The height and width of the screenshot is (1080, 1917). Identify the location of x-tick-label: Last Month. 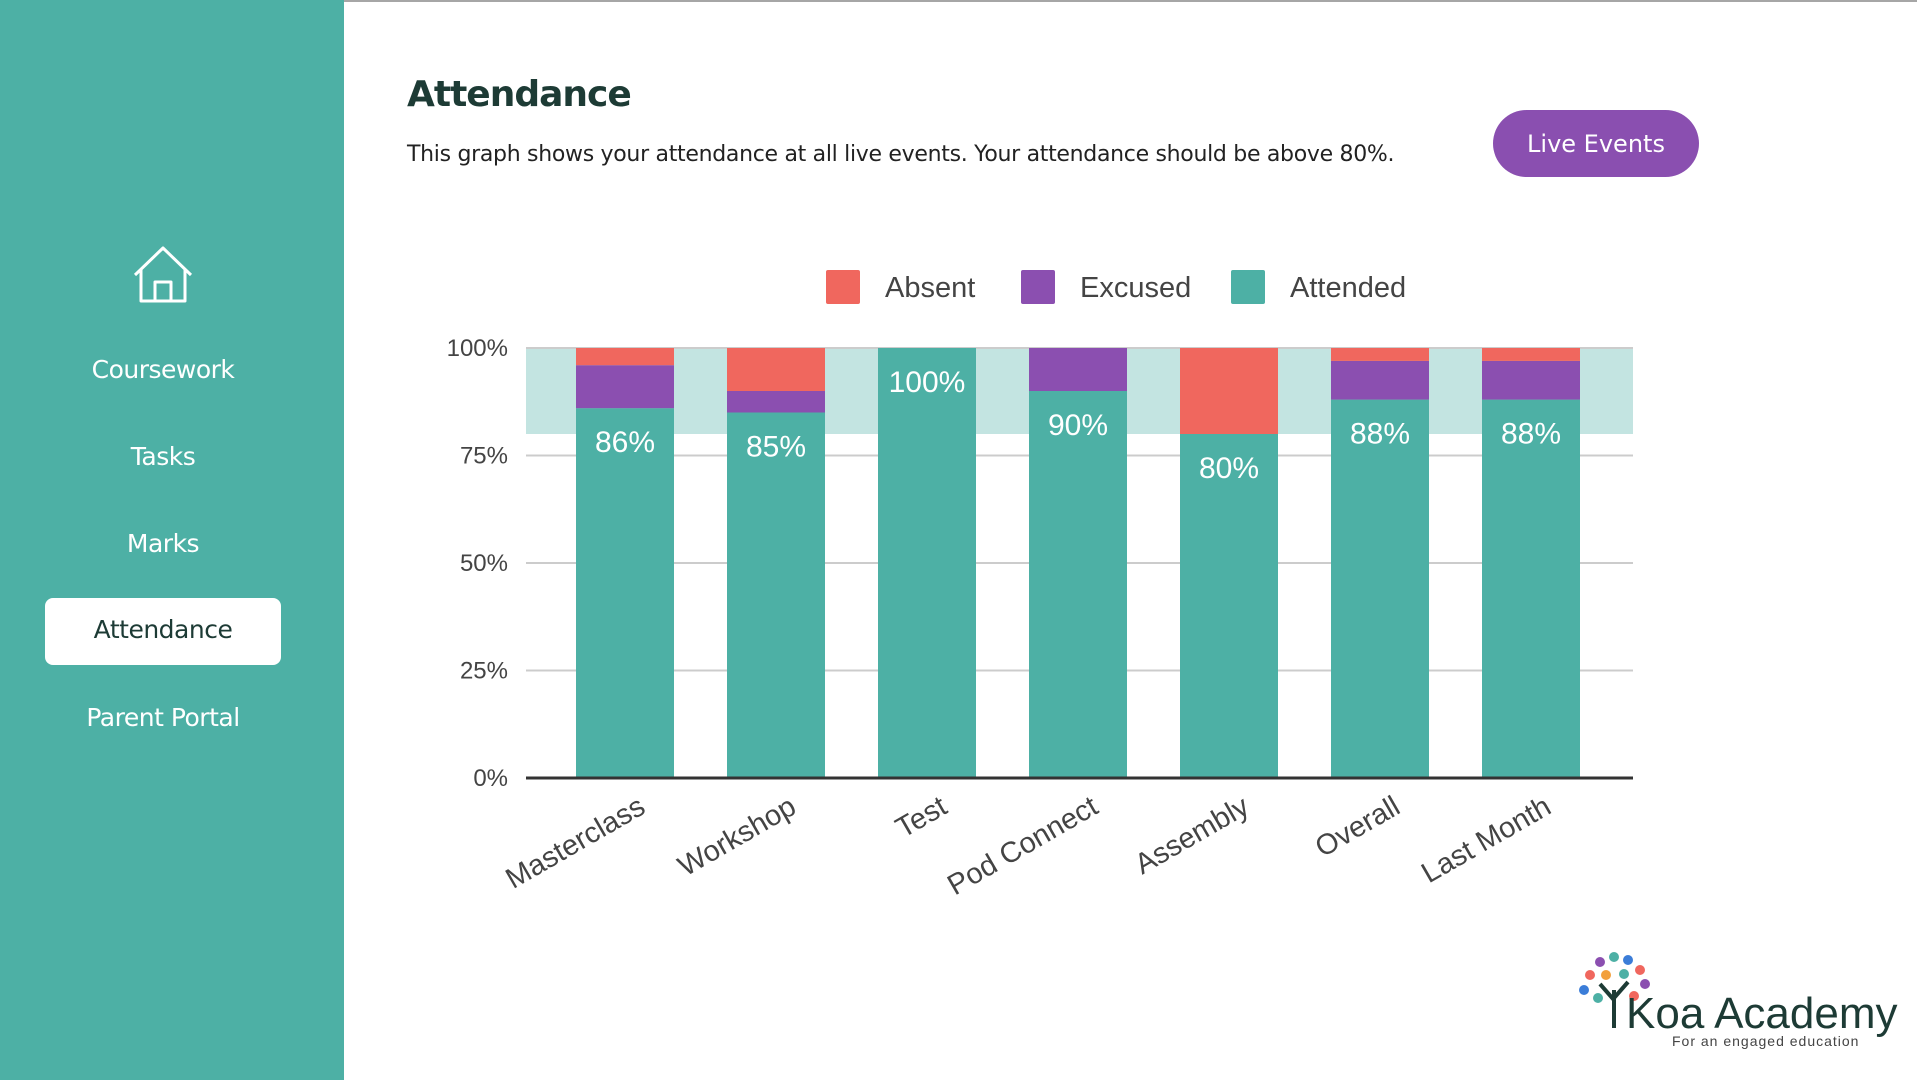
(1486, 839).